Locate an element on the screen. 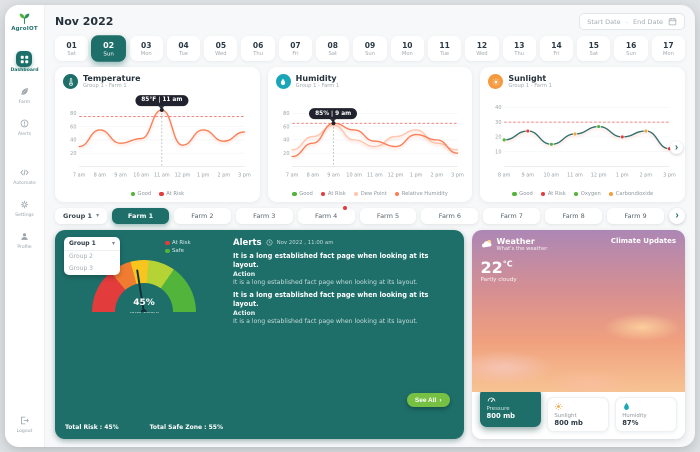  sidebar-label: Automate is located at coordinates (24, 183).